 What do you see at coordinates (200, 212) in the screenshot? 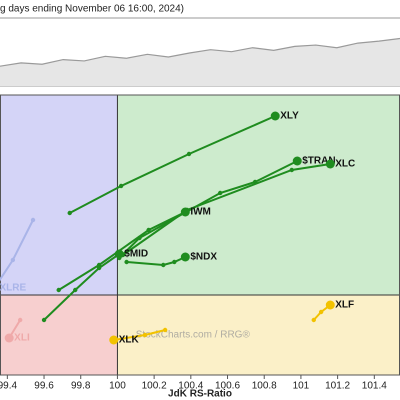
I see `series-label: IWM` at bounding box center [200, 212].